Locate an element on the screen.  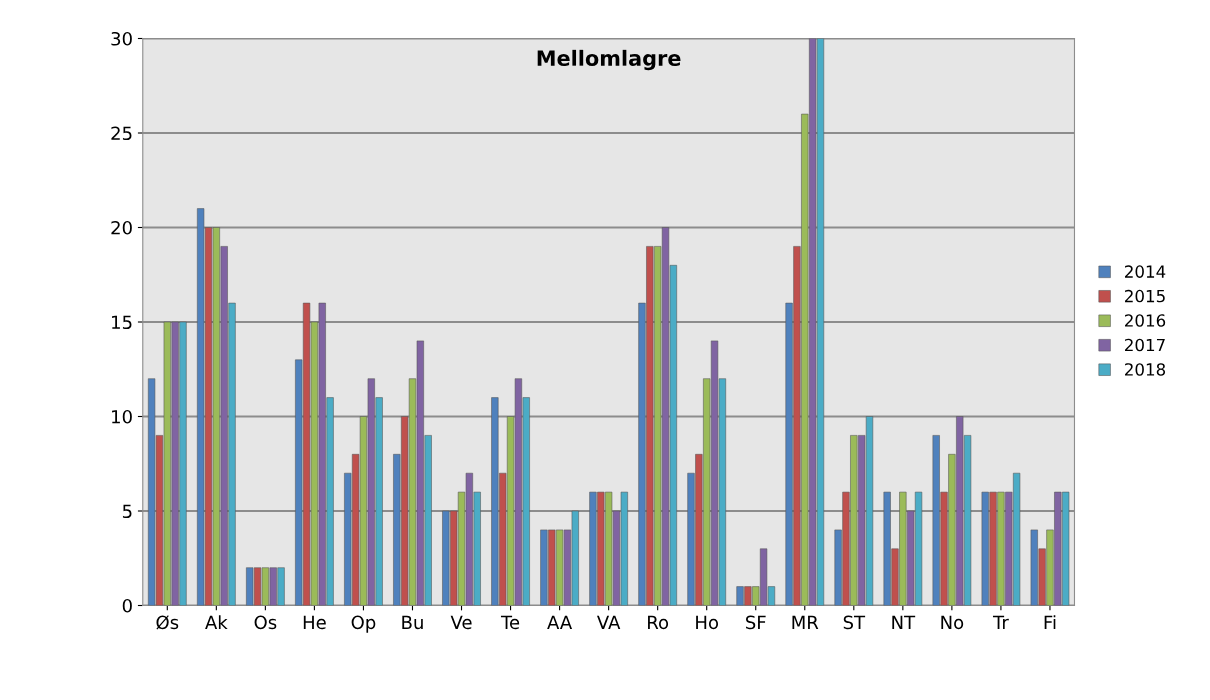
x-tick-label: Ho is located at coordinates (707, 622).